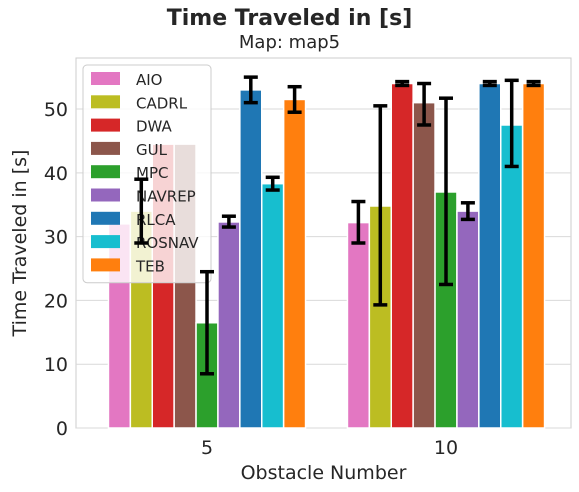 Image resolution: width=579 pixels, height=492 pixels. Describe the element at coordinates (105, 195) in the screenshot. I see `legend-swatch-navrep` at that location.